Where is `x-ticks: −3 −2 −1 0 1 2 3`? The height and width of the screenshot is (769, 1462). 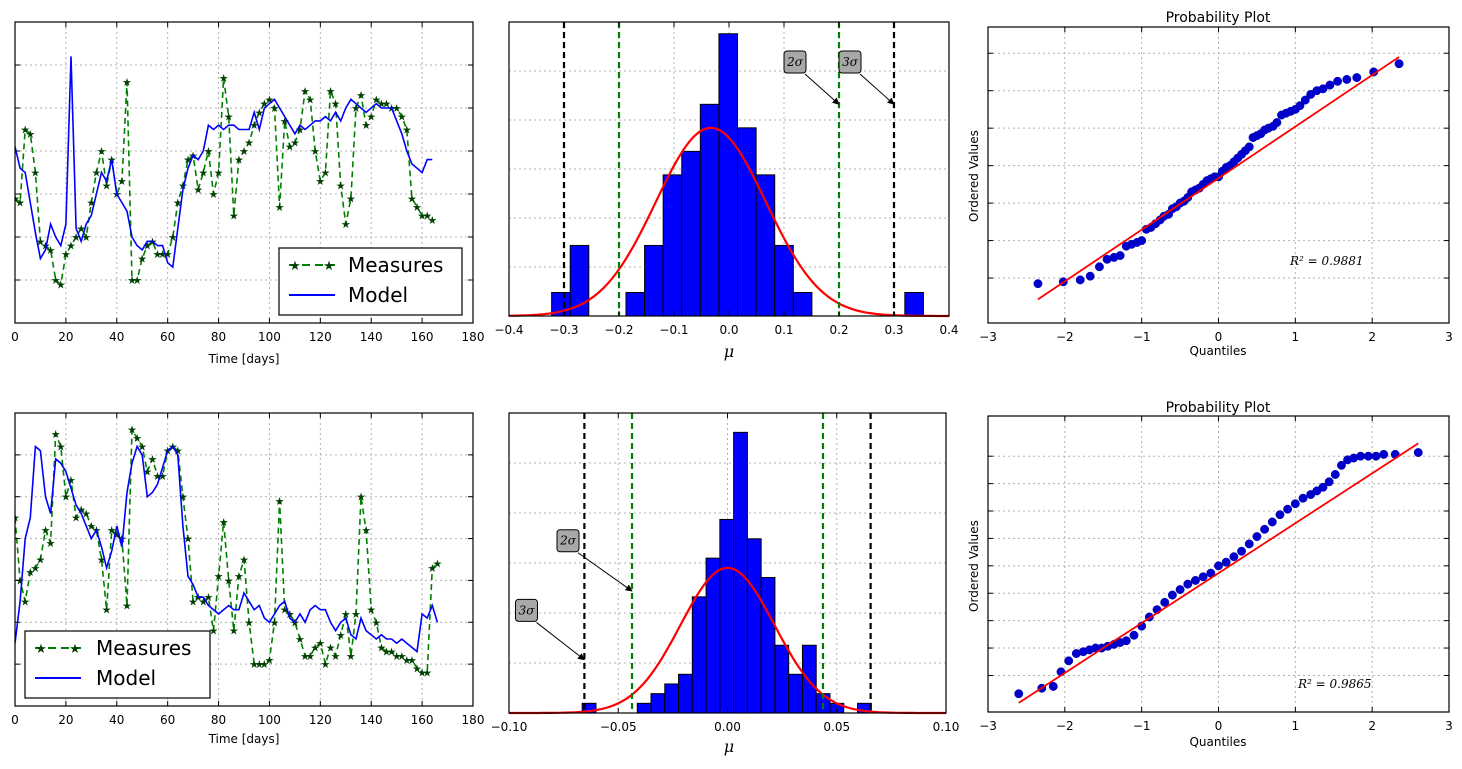
x-ticks: −3 −2 −1 0 1 2 3 is located at coordinates (1216, 574).